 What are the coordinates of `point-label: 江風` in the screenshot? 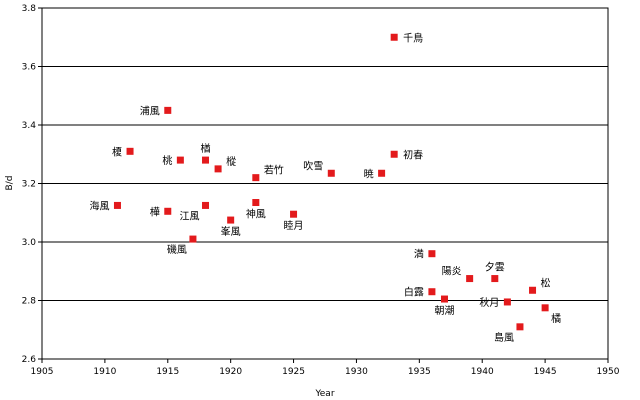 It's located at (190, 216).